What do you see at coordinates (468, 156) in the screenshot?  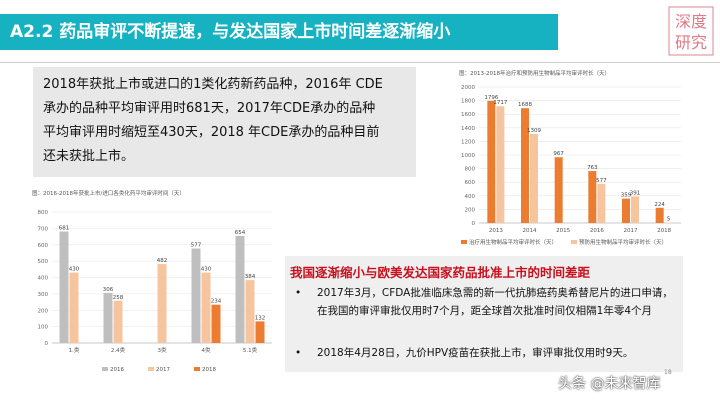 I see `y-tick-label: 1000` at bounding box center [468, 156].